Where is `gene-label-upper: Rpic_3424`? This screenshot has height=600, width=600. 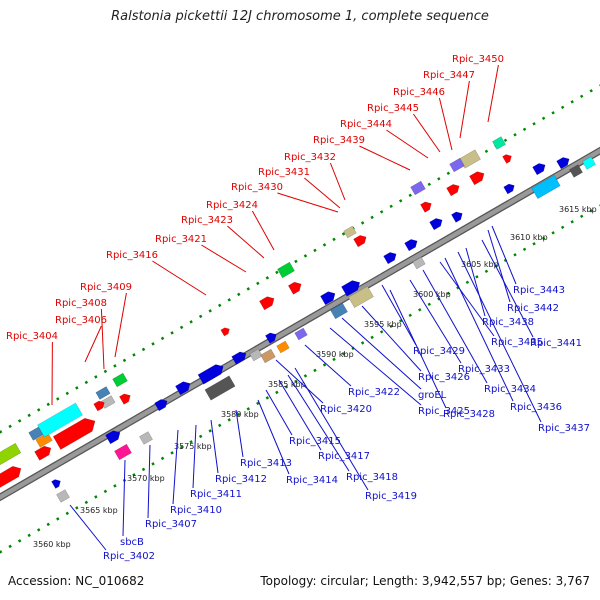
gene-label-upper: Rpic_3424 is located at coordinates (232, 205).